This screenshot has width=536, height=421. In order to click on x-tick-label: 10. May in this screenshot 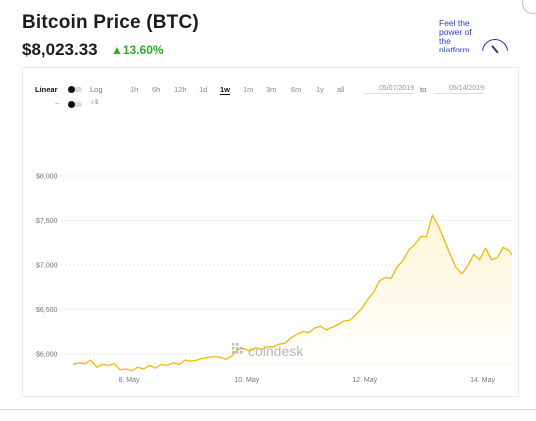, I will do `click(246, 380)`.